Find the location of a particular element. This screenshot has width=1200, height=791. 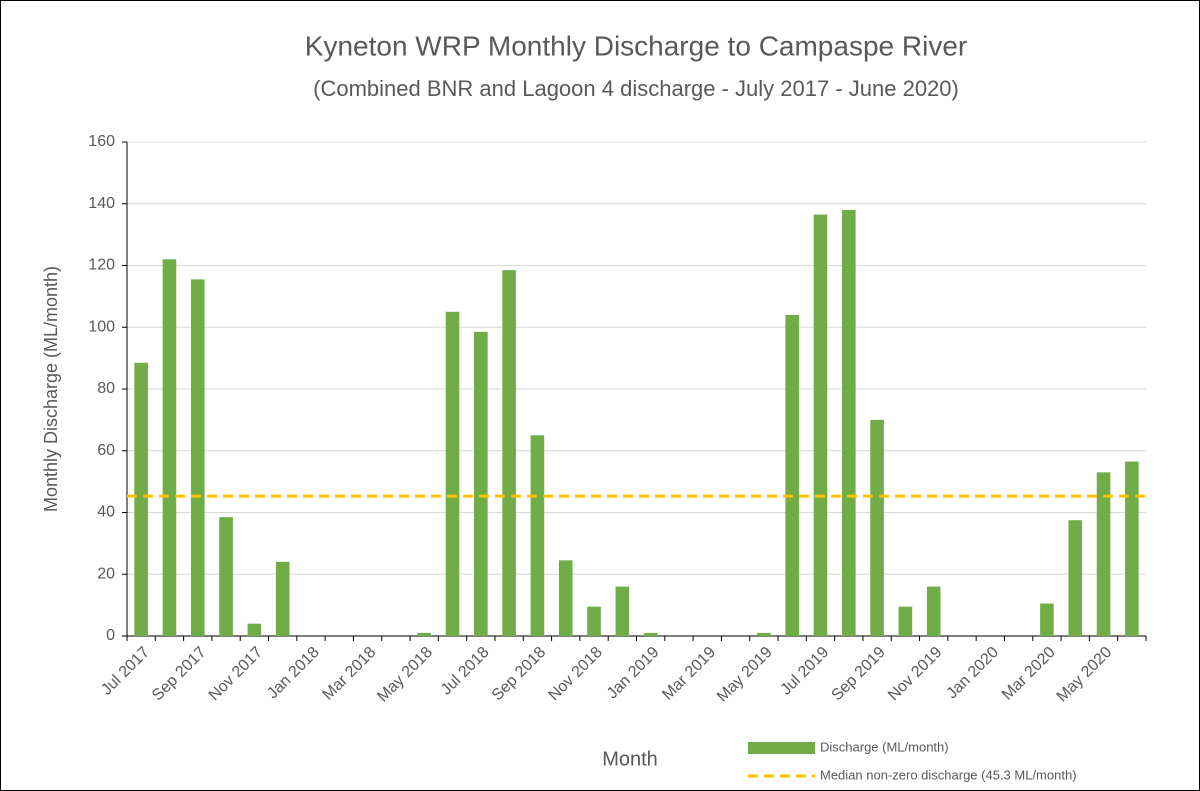

y-tick-label: 100 is located at coordinates (101, 326).